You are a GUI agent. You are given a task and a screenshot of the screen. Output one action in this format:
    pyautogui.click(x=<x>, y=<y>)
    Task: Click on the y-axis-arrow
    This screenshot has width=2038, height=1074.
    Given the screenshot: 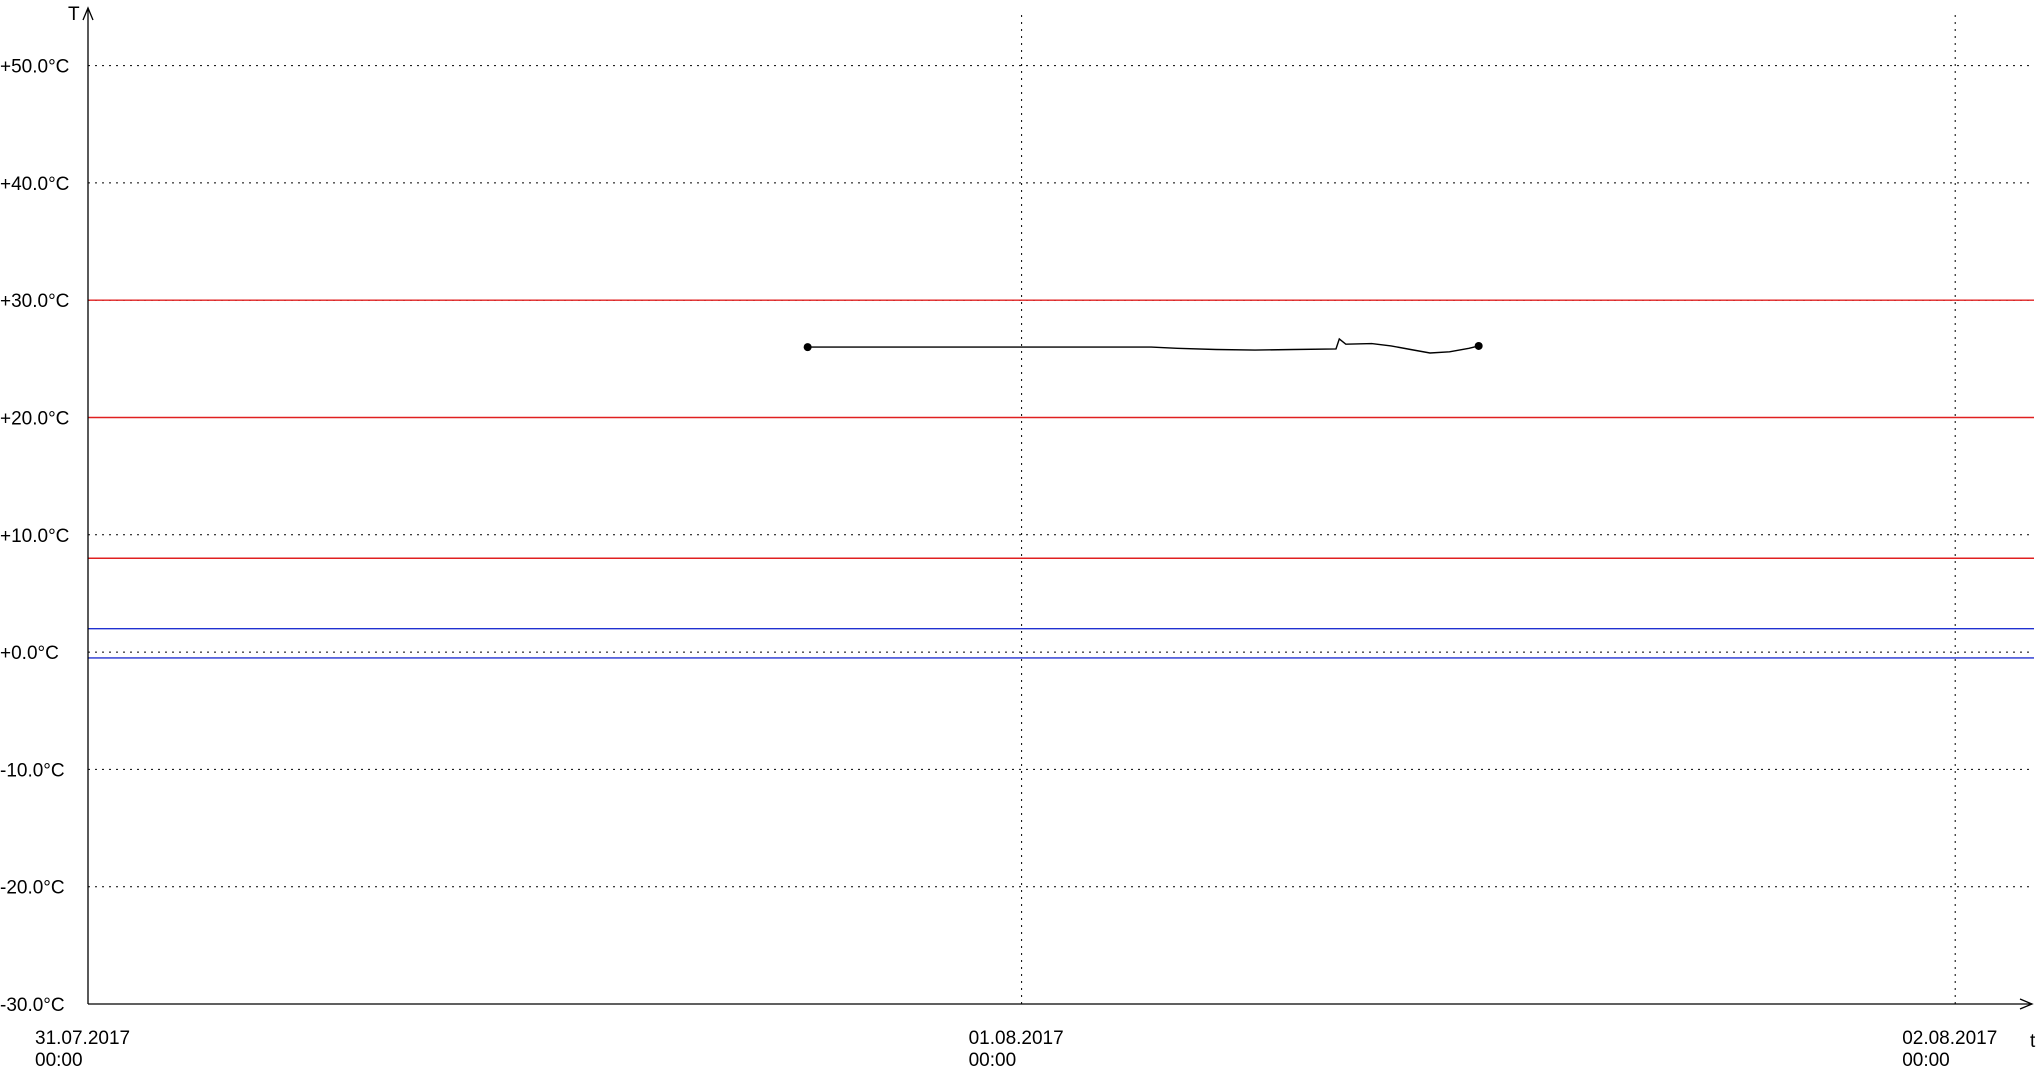 What is the action you would take?
    pyautogui.click(x=88, y=13)
    